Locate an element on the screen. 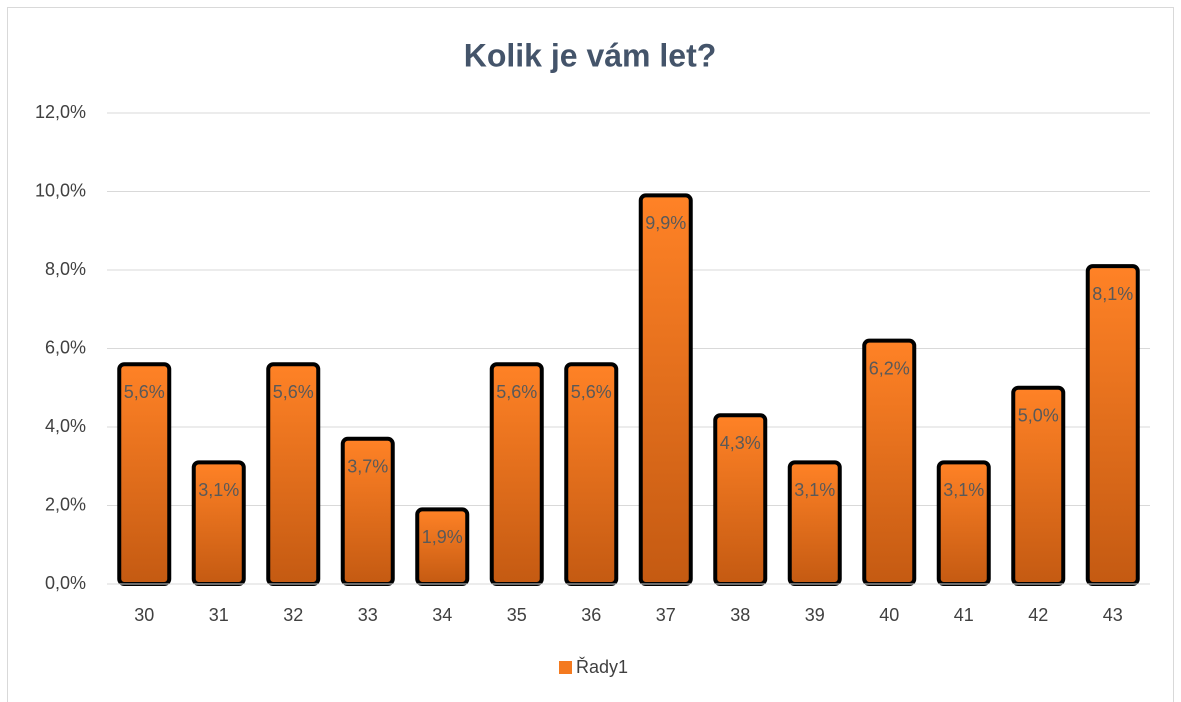 Image resolution: width=1181 pixels, height=702 pixels. x-tick-label: 38 is located at coordinates (740, 615).